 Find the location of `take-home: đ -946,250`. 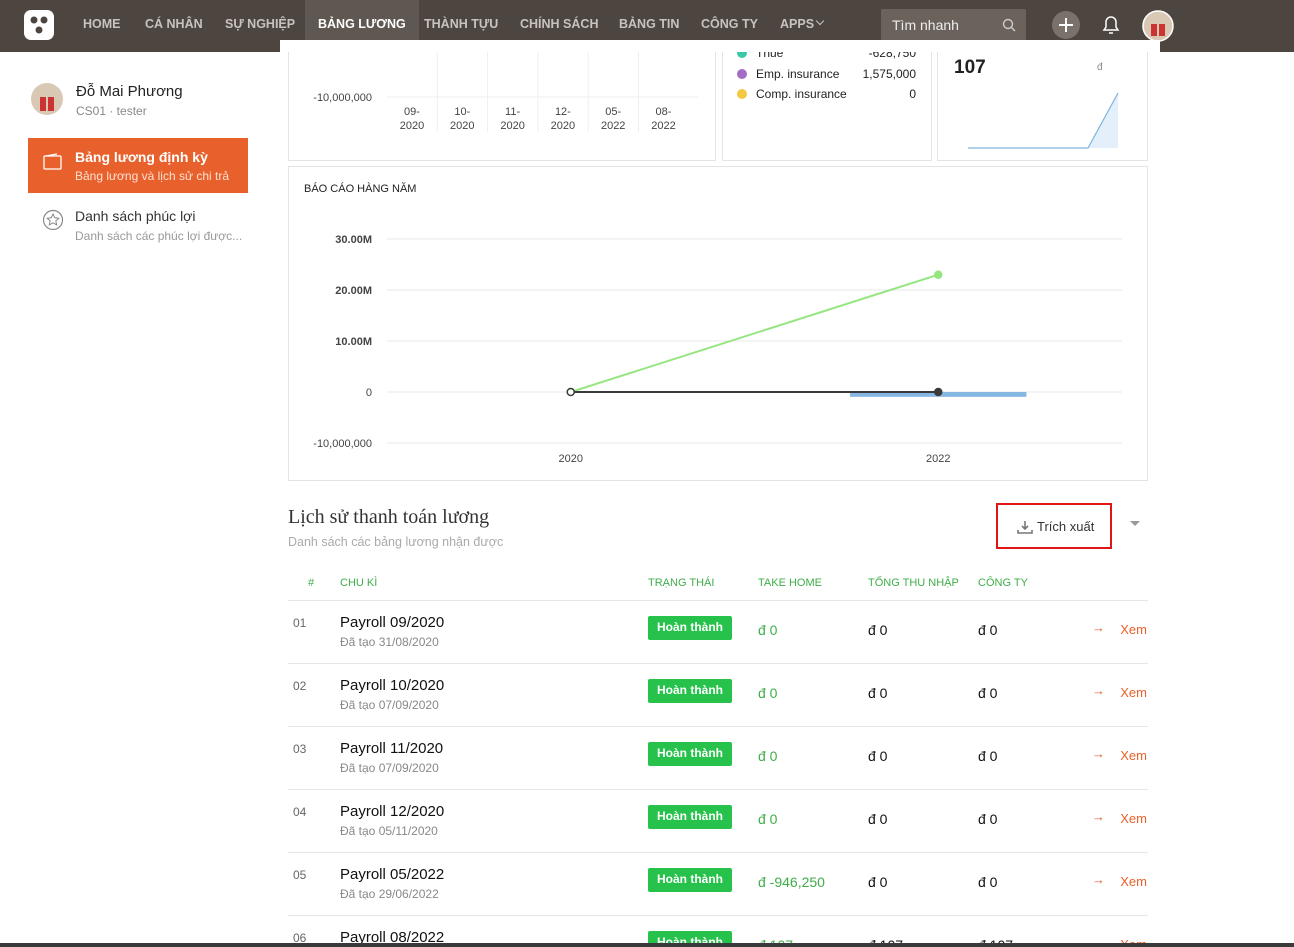

take-home: đ -946,250 is located at coordinates (791, 882).